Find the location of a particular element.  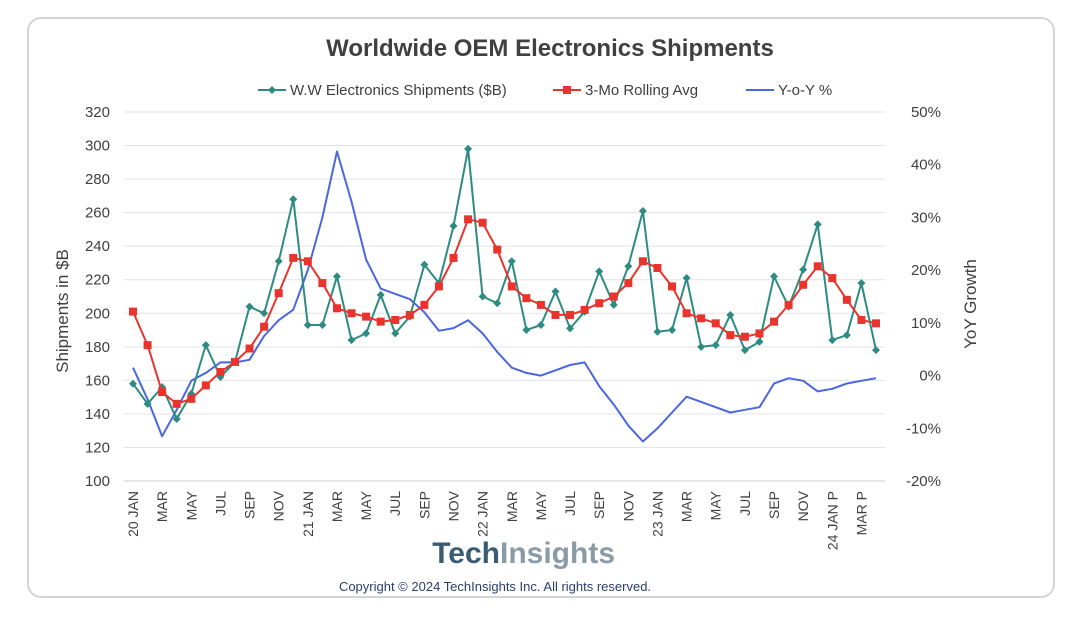

x-tick-label: 24 JAN P is located at coordinates (832, 520).